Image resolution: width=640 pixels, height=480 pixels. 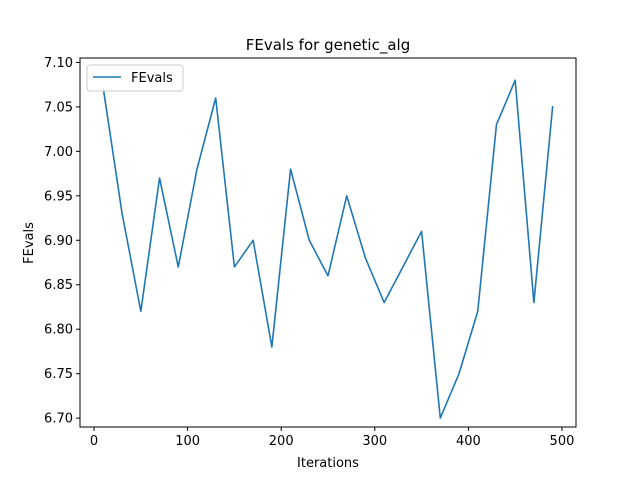 I want to click on legend-label-fevals: FEvals, so click(x=152, y=78).